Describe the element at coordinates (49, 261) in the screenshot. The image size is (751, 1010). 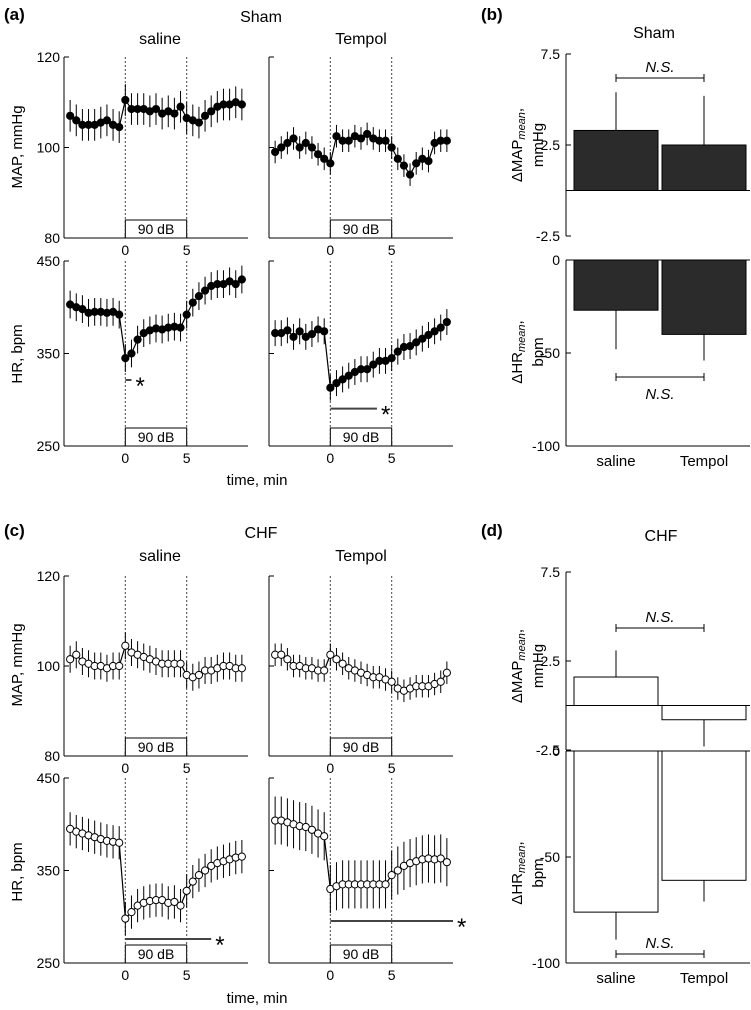
I see `y-tick-label: 450` at that location.